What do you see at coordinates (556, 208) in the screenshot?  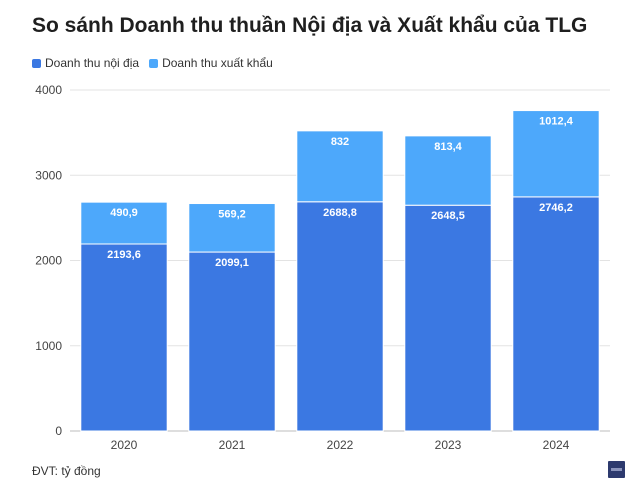 I see `data-label: 2746,2` at bounding box center [556, 208].